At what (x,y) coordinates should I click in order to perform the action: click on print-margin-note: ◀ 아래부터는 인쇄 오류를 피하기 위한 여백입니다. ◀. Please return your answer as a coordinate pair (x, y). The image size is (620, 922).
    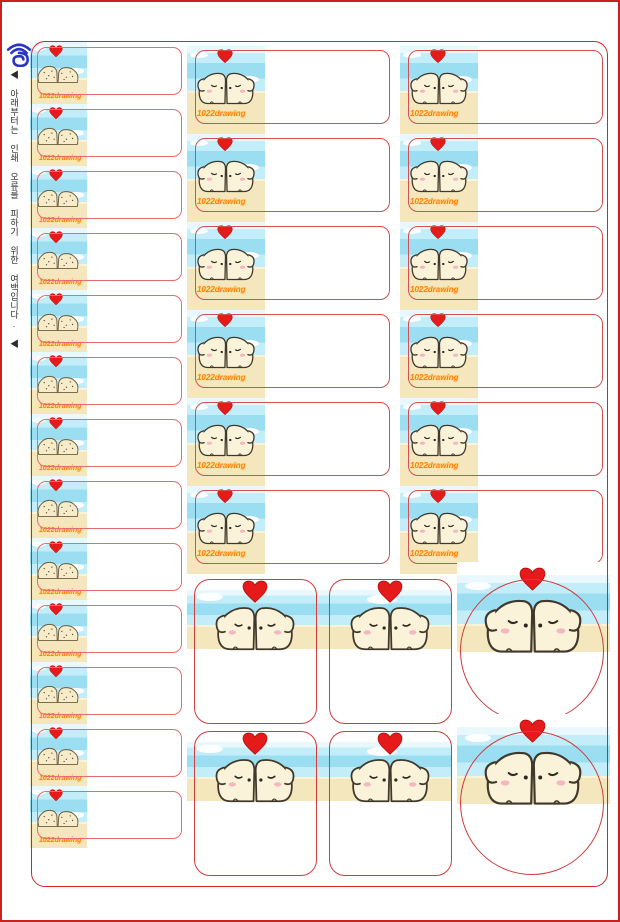
    Looking at the image, I should click on (14, 209).